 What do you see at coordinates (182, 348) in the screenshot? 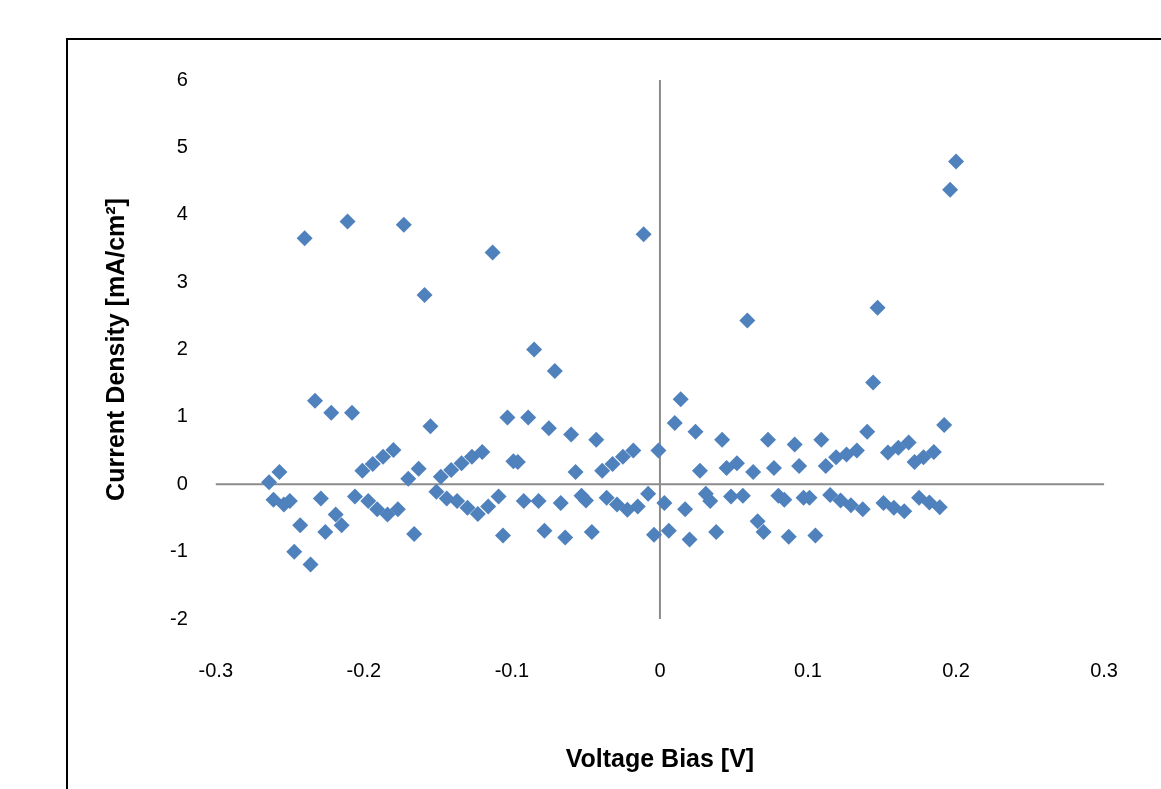
I see `y-tick-label: 2` at bounding box center [182, 348].